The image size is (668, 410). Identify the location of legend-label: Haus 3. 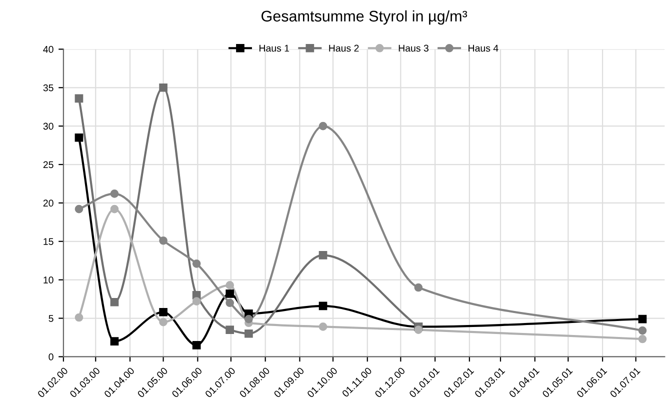
(413, 48).